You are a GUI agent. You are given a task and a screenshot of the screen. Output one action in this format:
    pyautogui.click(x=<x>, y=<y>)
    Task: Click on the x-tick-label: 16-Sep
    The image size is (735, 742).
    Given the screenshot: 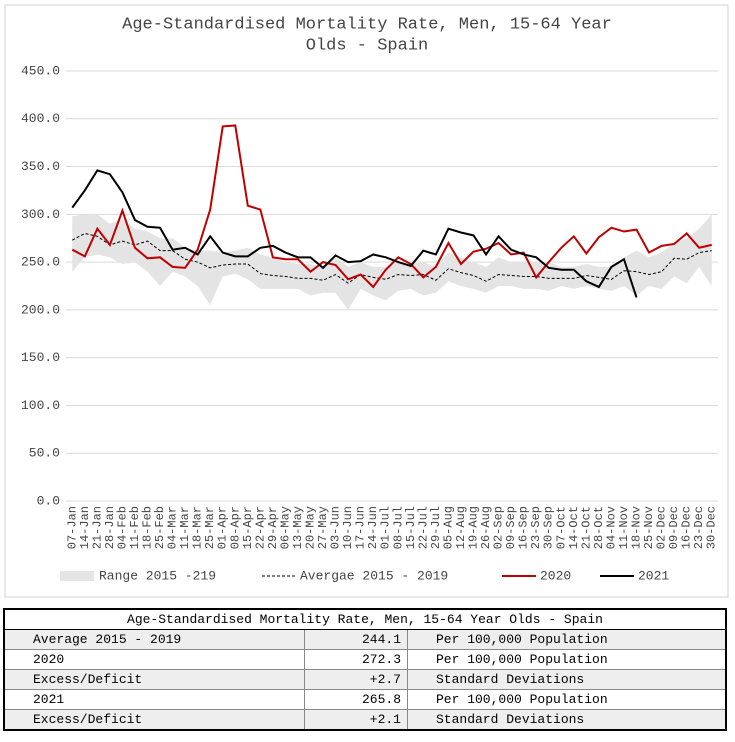 What is the action you would take?
    pyautogui.click(x=524, y=527)
    